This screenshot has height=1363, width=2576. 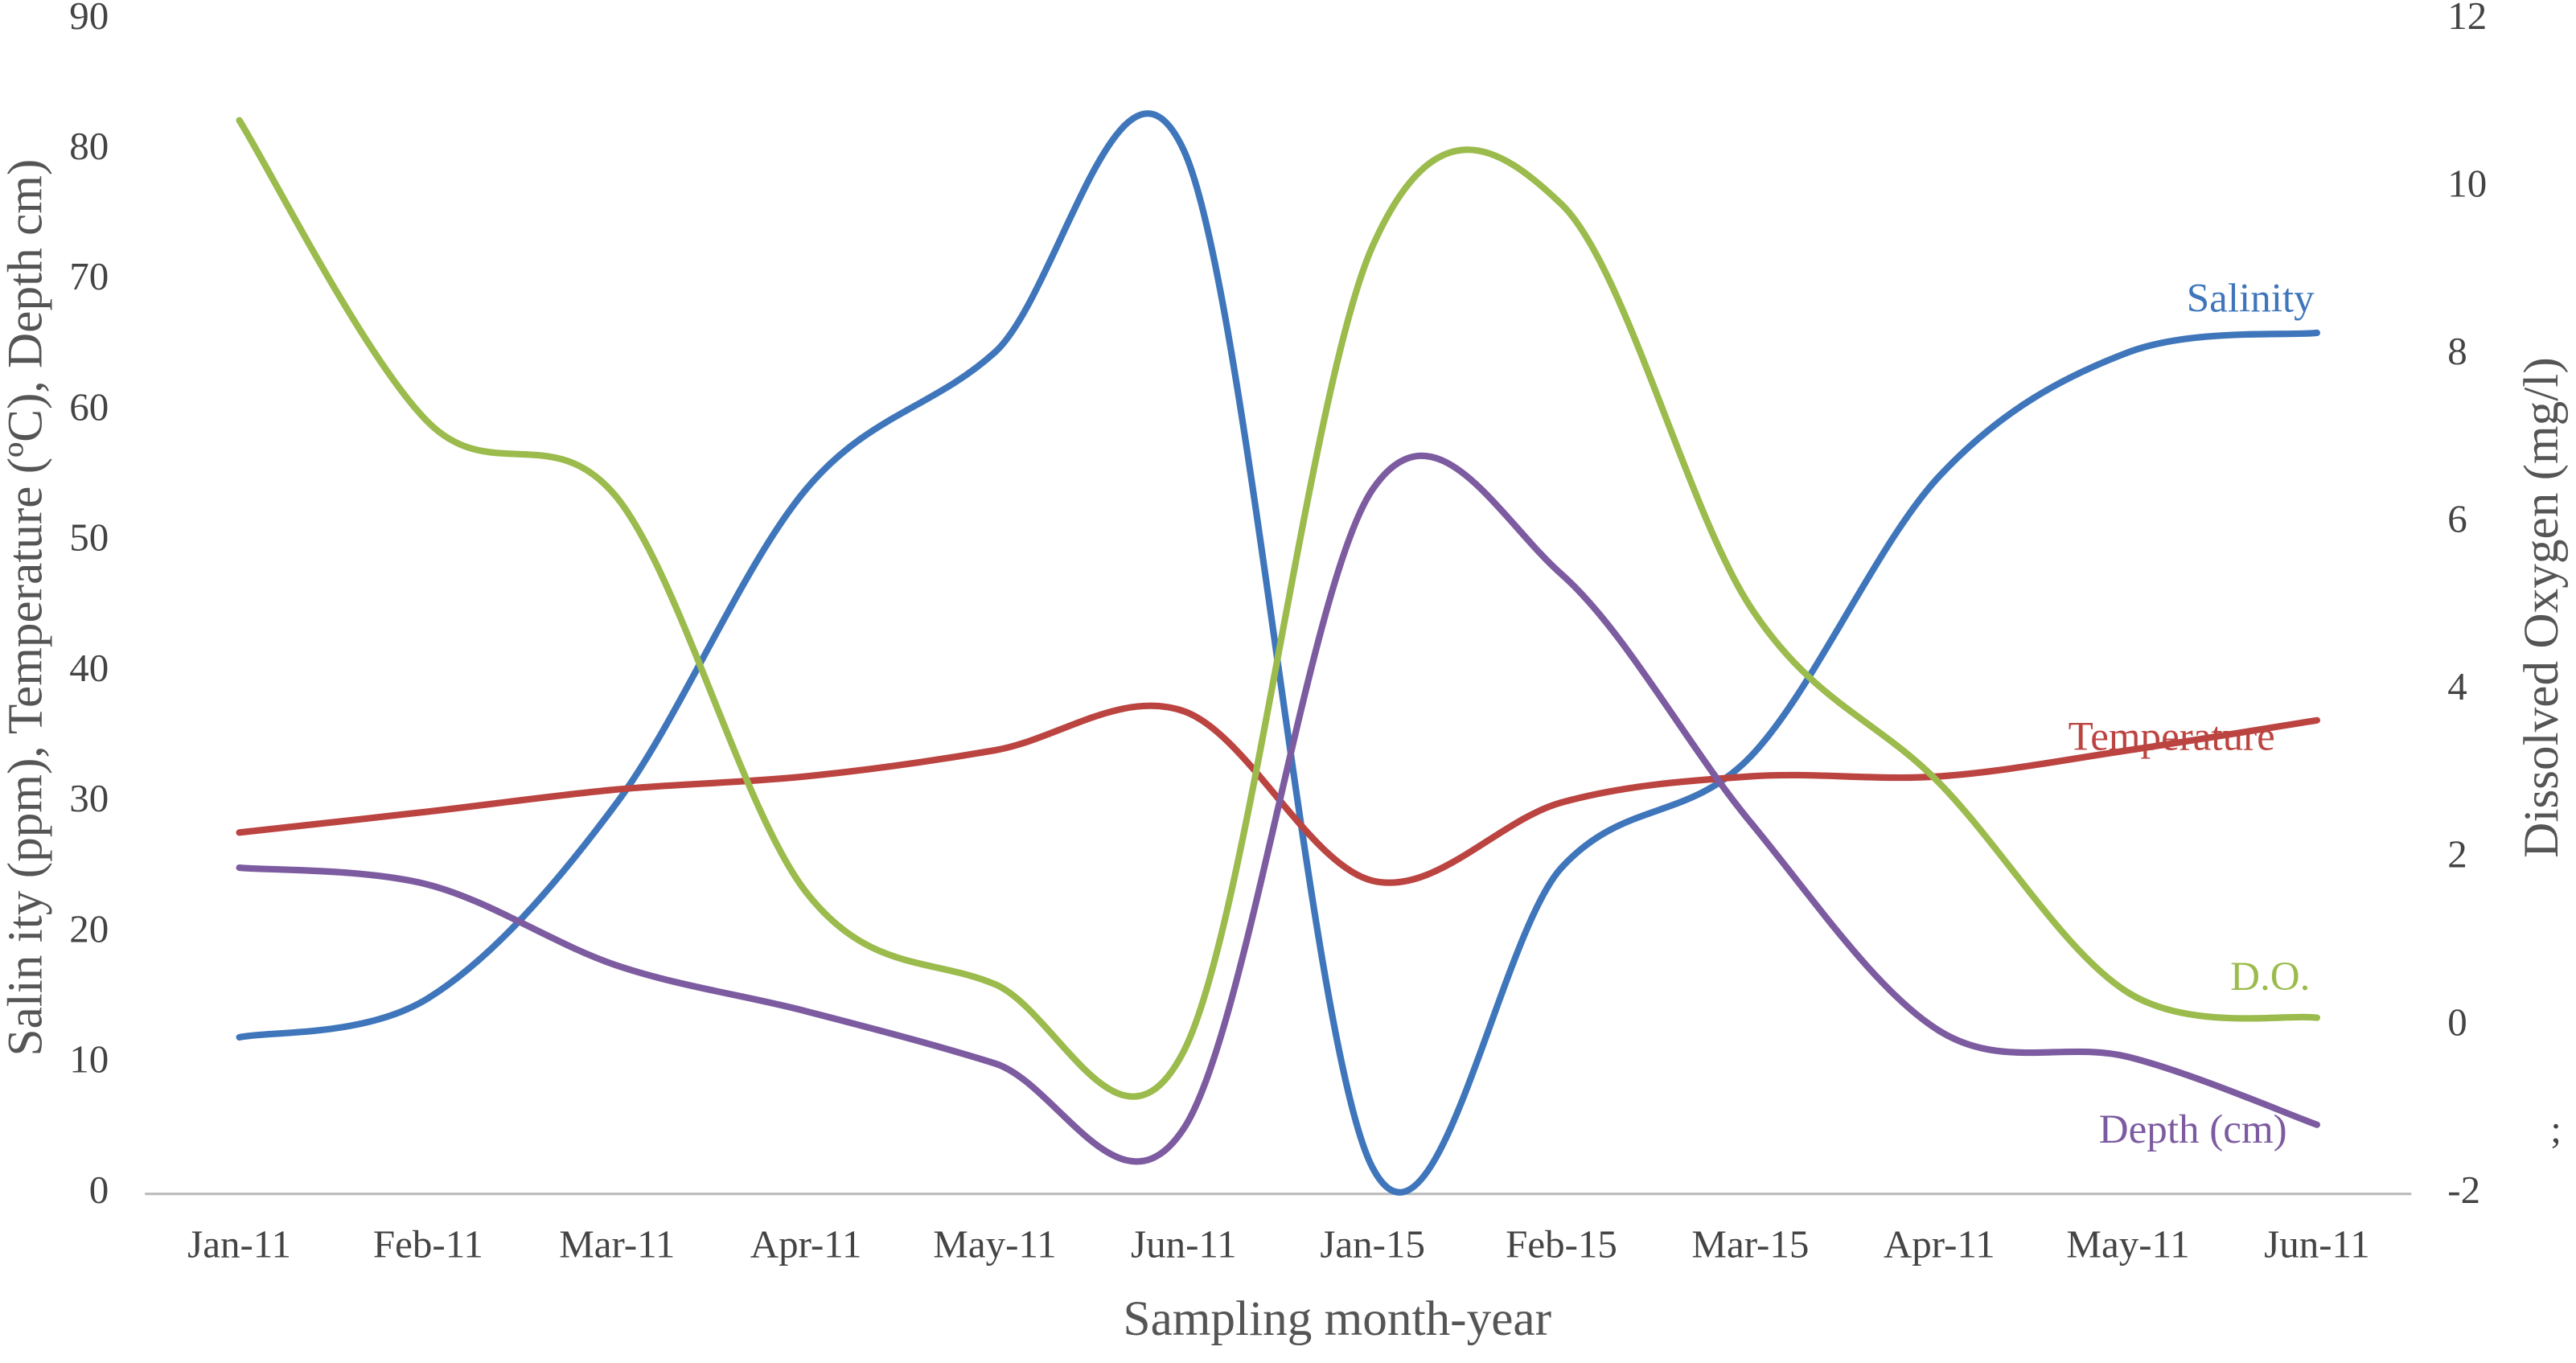 I want to click on y2-tick-label: 8, so click(x=2457, y=351).